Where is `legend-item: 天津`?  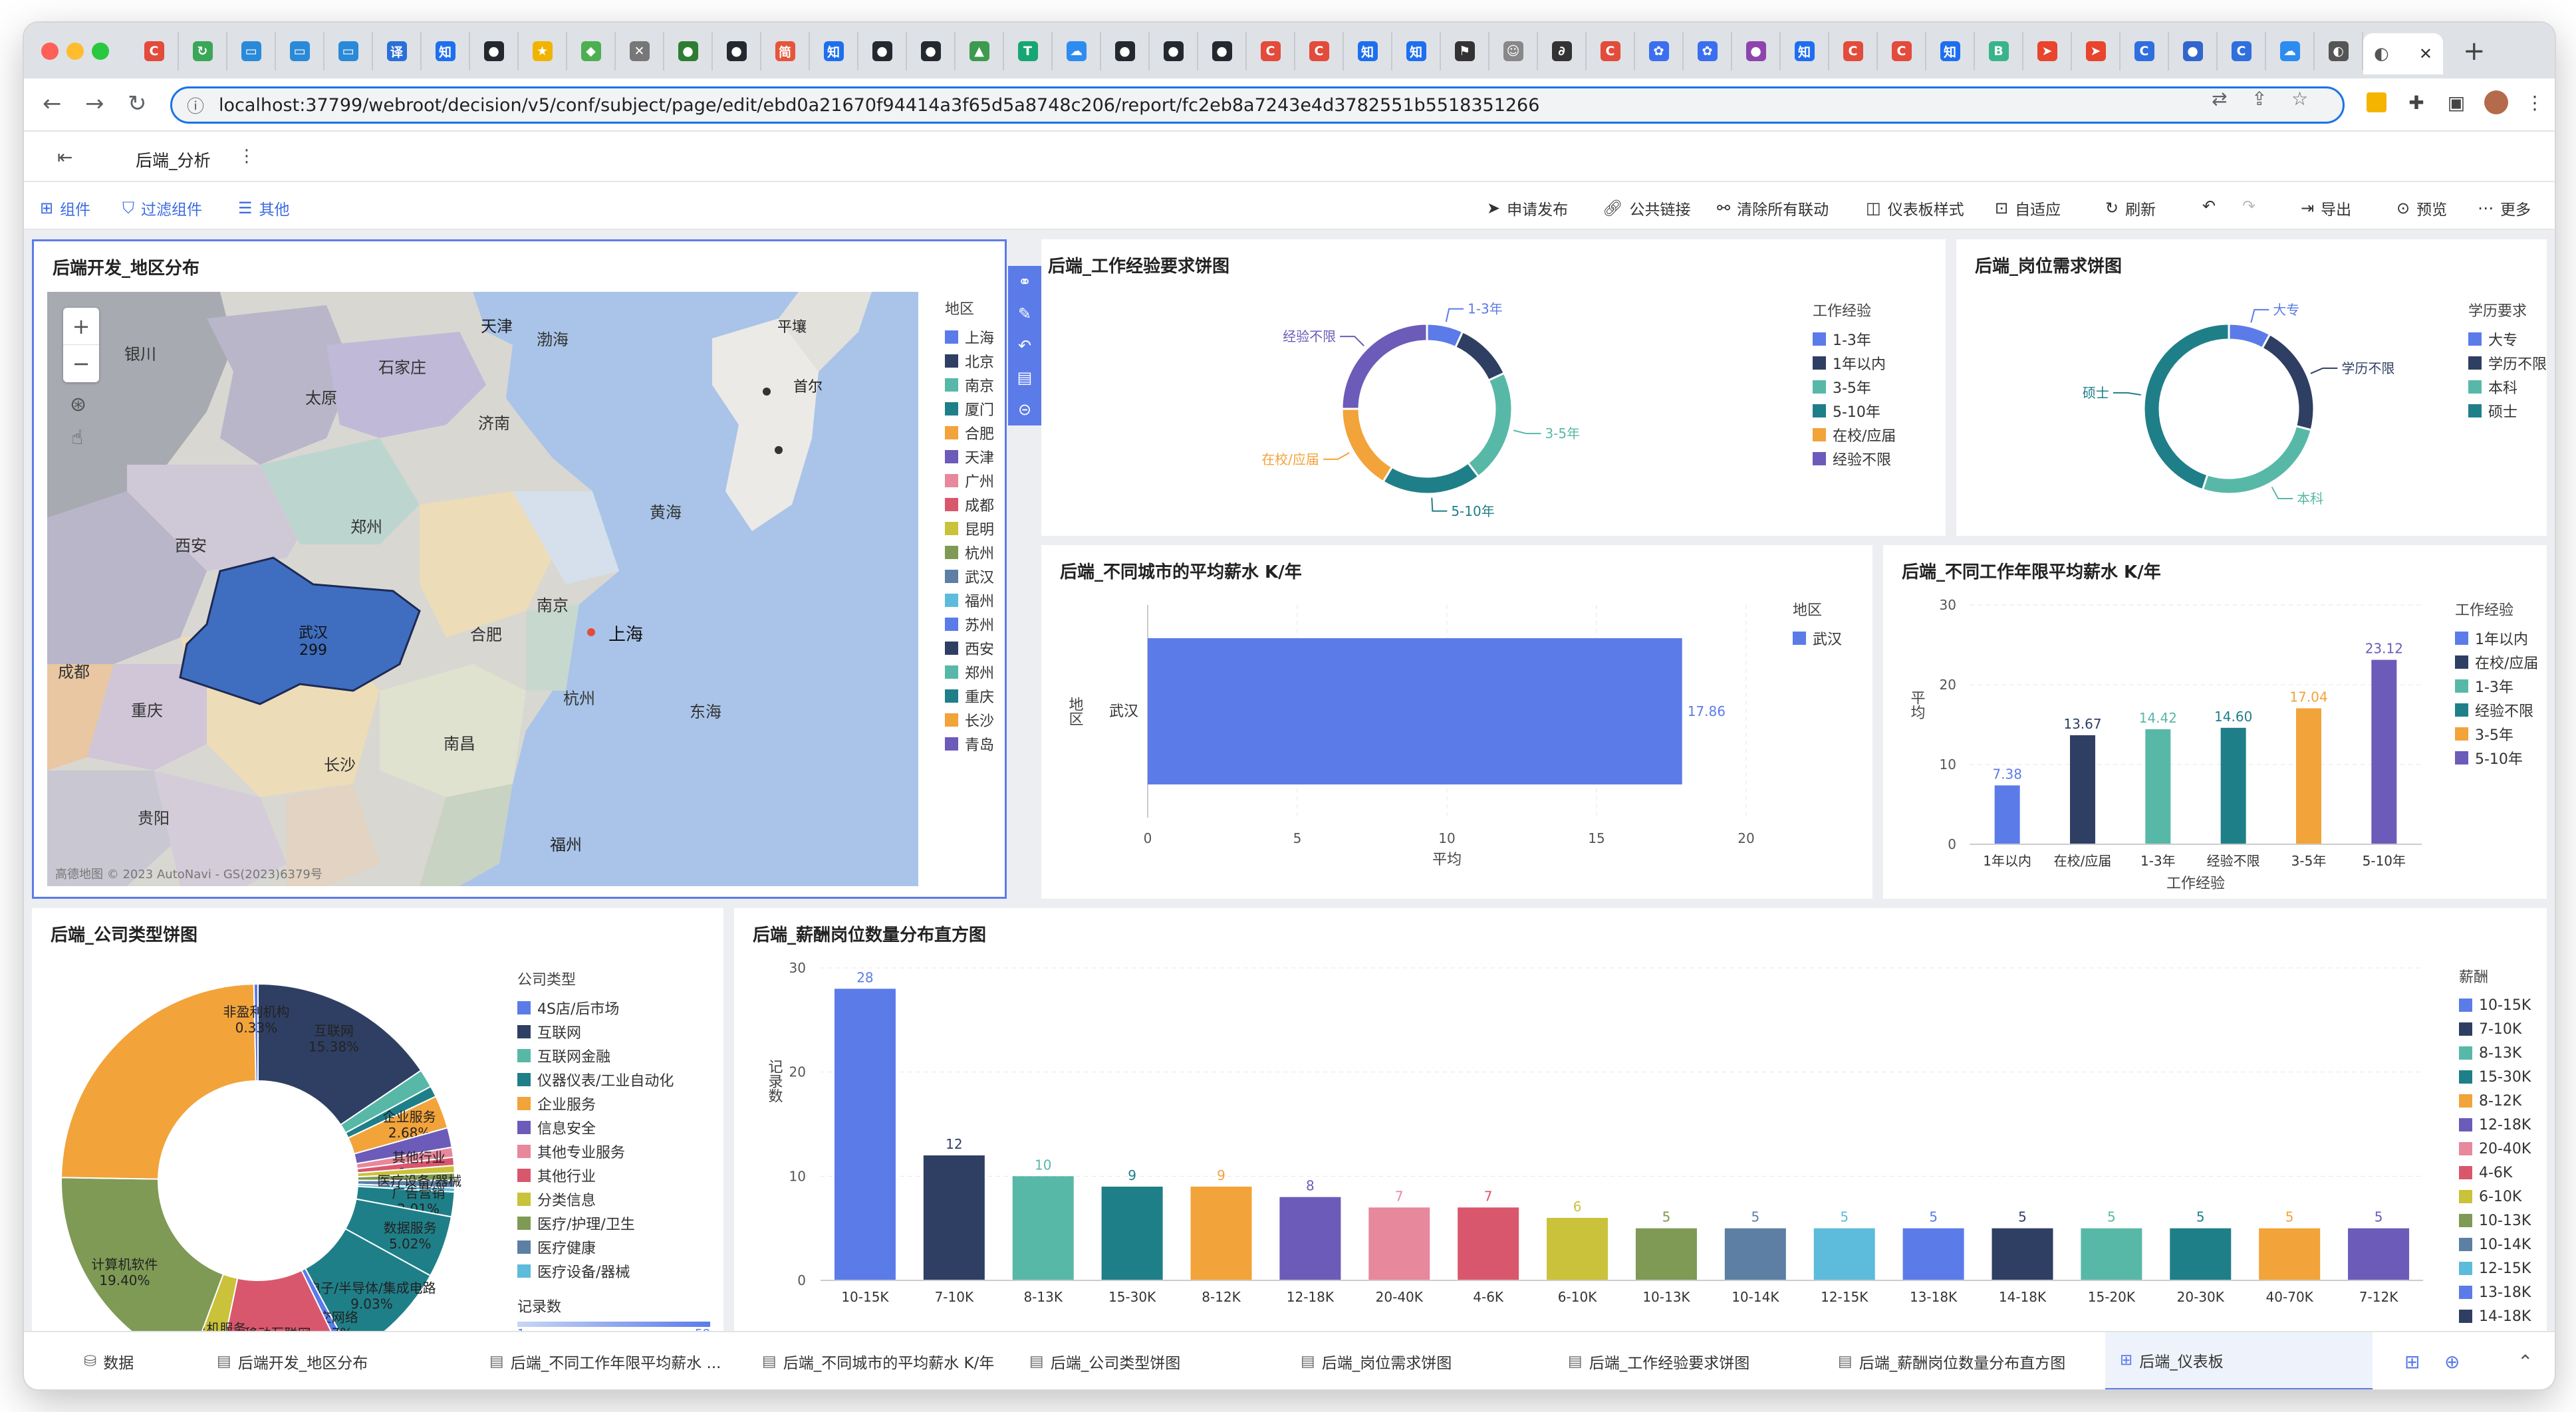
legend-item: 天津 is located at coordinates (969, 457).